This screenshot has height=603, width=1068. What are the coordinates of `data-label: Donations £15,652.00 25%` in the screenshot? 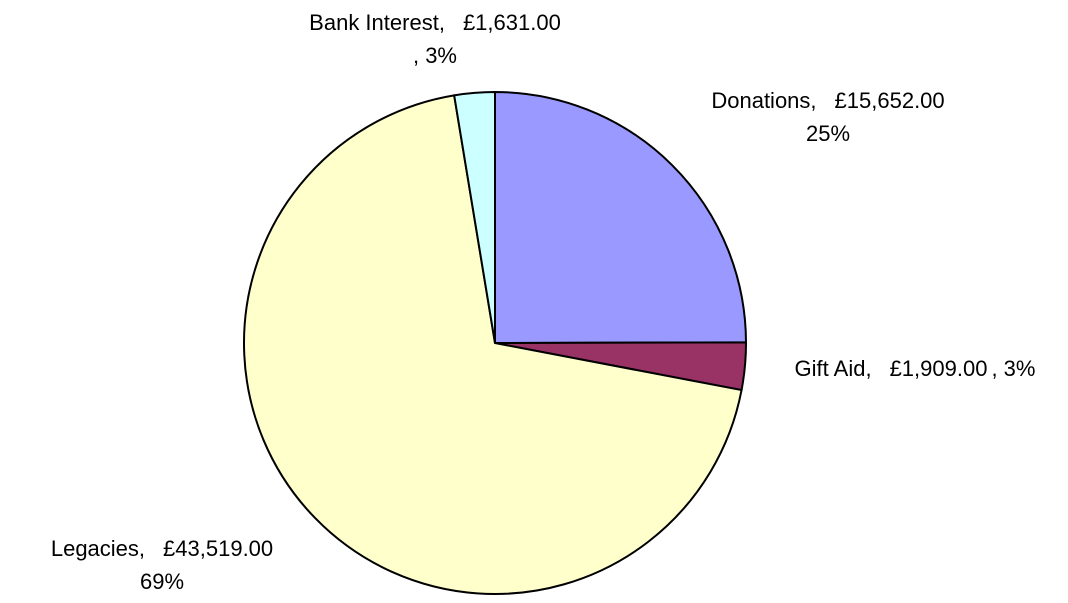 It's located at (827, 117).